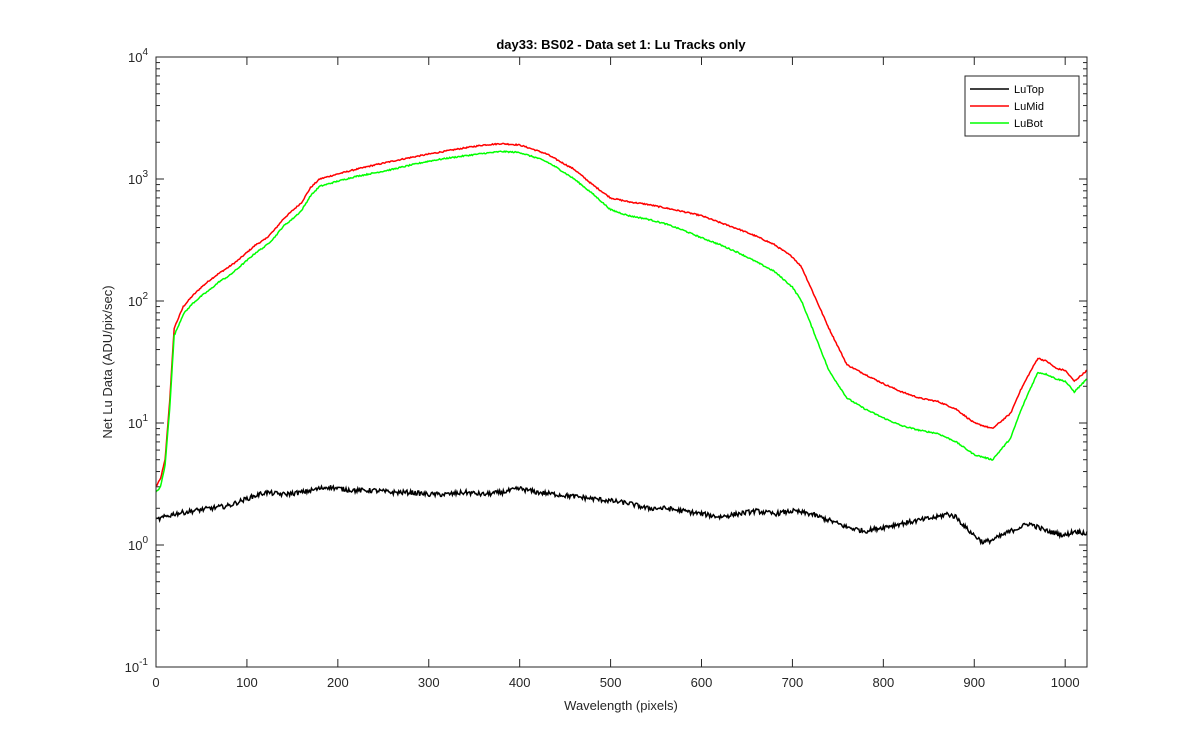  Describe the element at coordinates (1028, 124) in the screenshot. I see `legend-label: LuBot` at that location.